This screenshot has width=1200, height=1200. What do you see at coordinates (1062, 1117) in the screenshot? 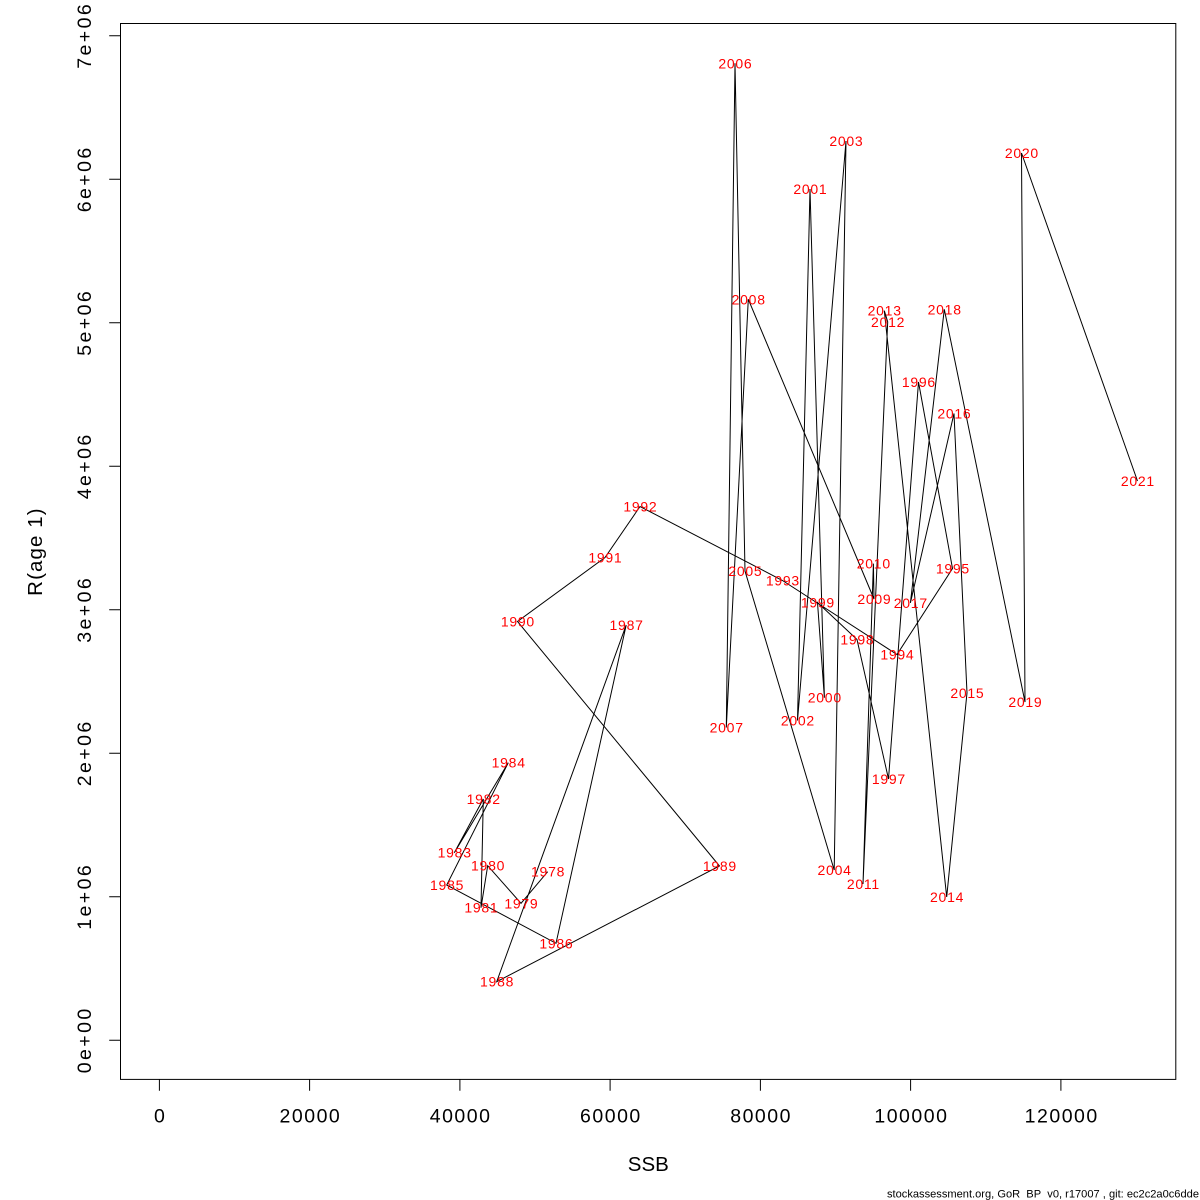
I see `svg-text: 120000` at bounding box center [1062, 1117].